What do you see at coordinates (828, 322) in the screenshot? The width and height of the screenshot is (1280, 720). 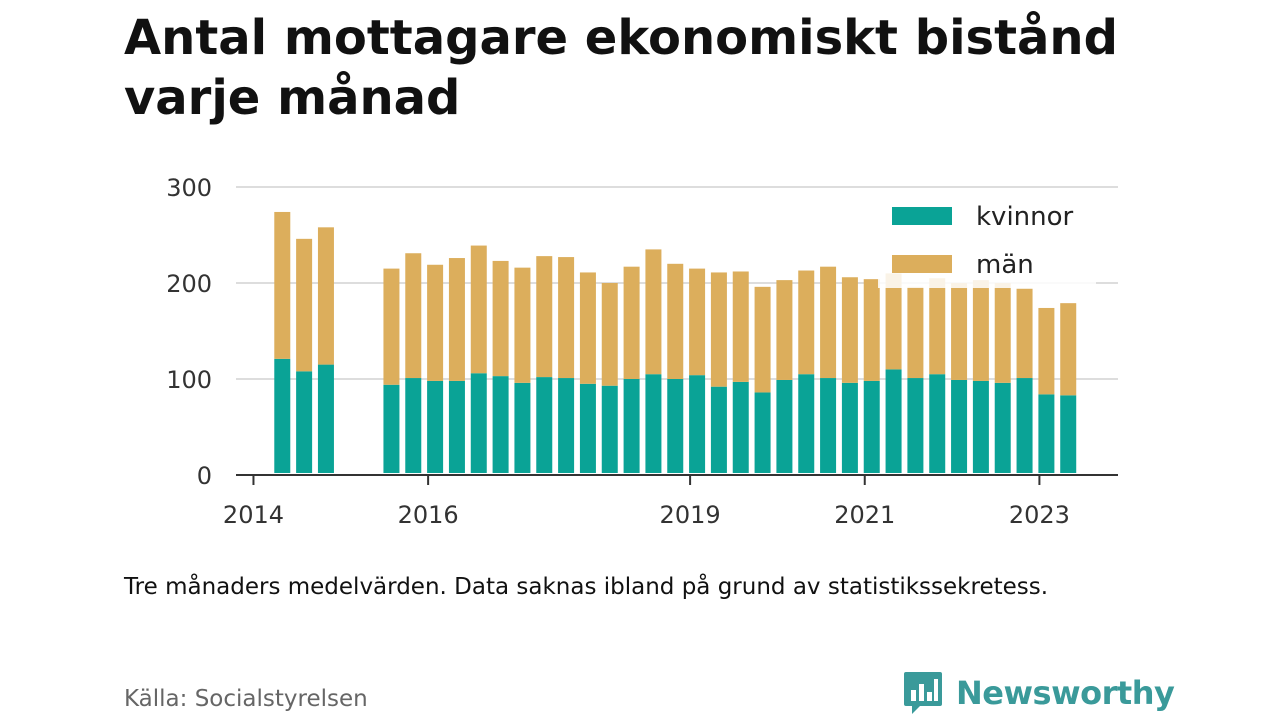 I see `bar-män-23` at bounding box center [828, 322].